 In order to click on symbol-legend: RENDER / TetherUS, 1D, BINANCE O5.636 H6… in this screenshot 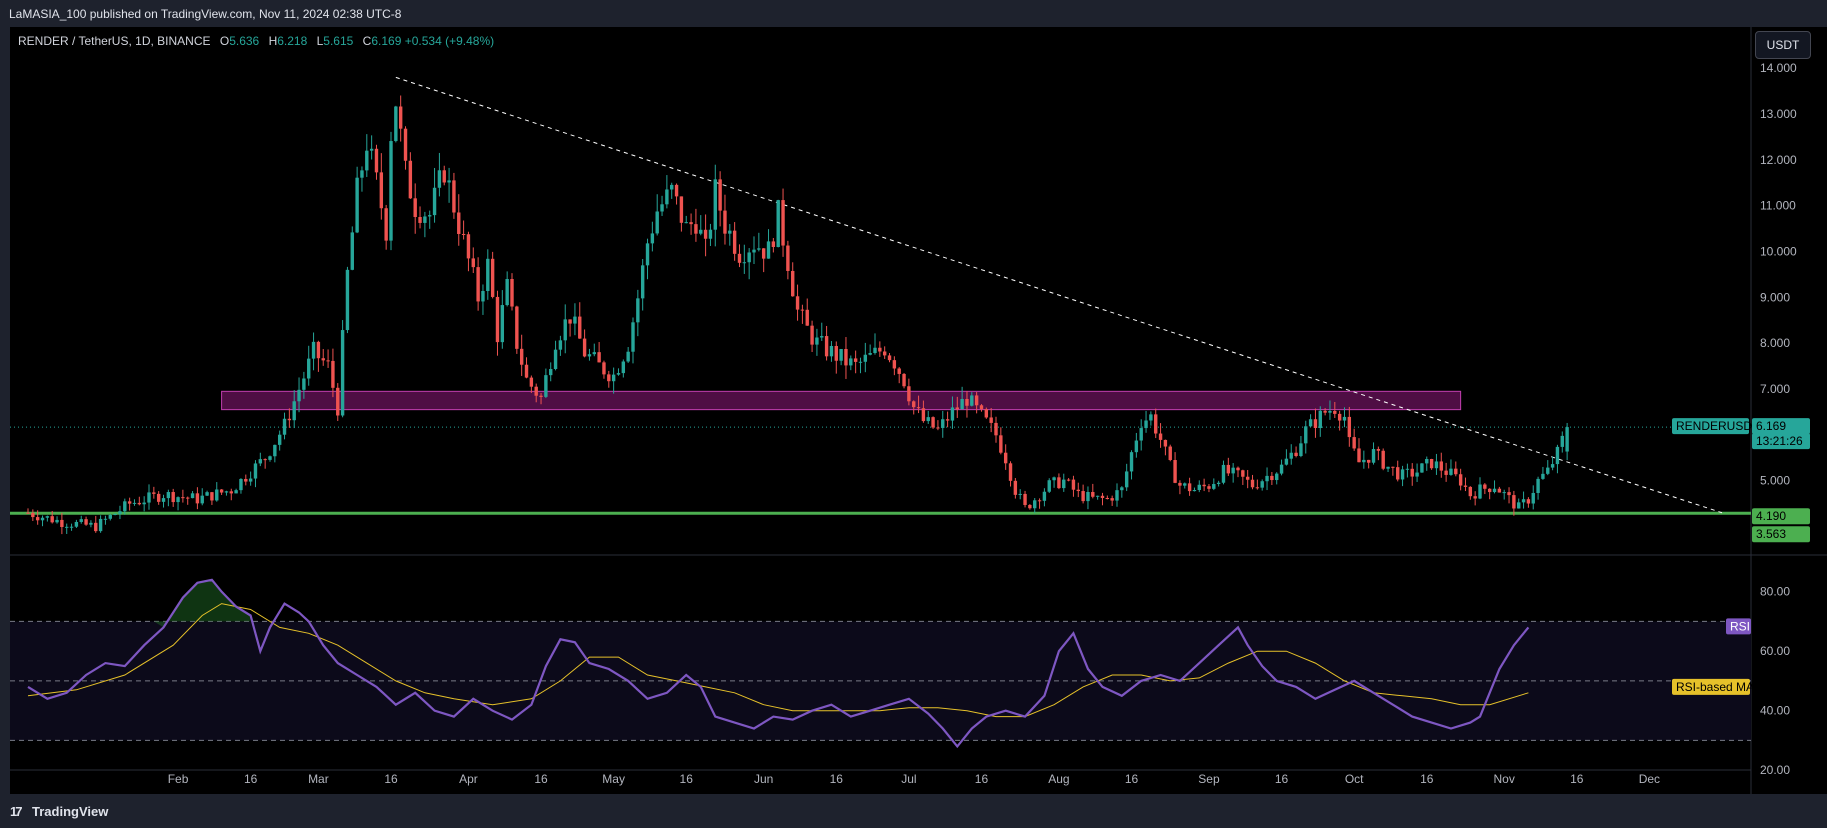, I will do `click(256, 41)`.